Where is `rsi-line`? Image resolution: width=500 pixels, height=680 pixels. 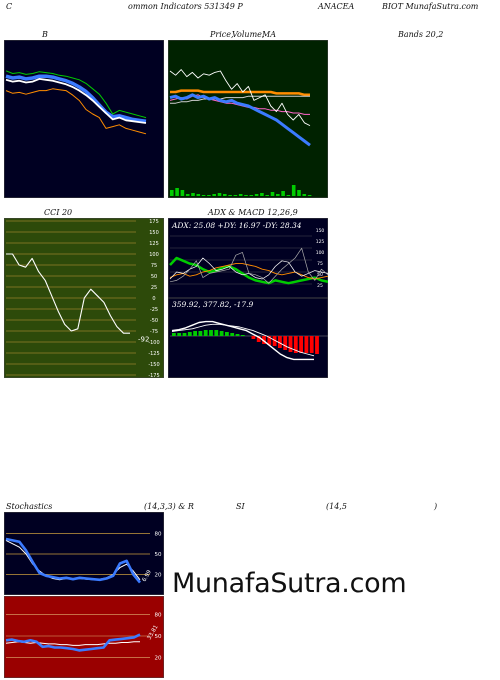
rsi-line is located at coordinates (73, 642).